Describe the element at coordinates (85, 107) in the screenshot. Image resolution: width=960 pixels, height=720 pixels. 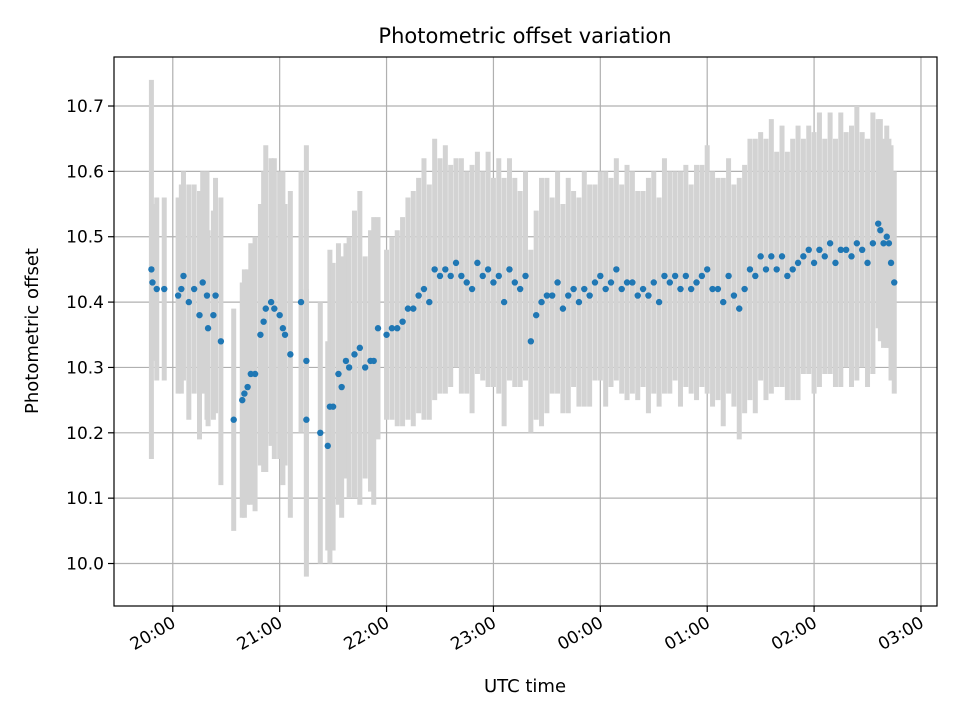
I see `y-tick-label-7: 10.7` at that location.